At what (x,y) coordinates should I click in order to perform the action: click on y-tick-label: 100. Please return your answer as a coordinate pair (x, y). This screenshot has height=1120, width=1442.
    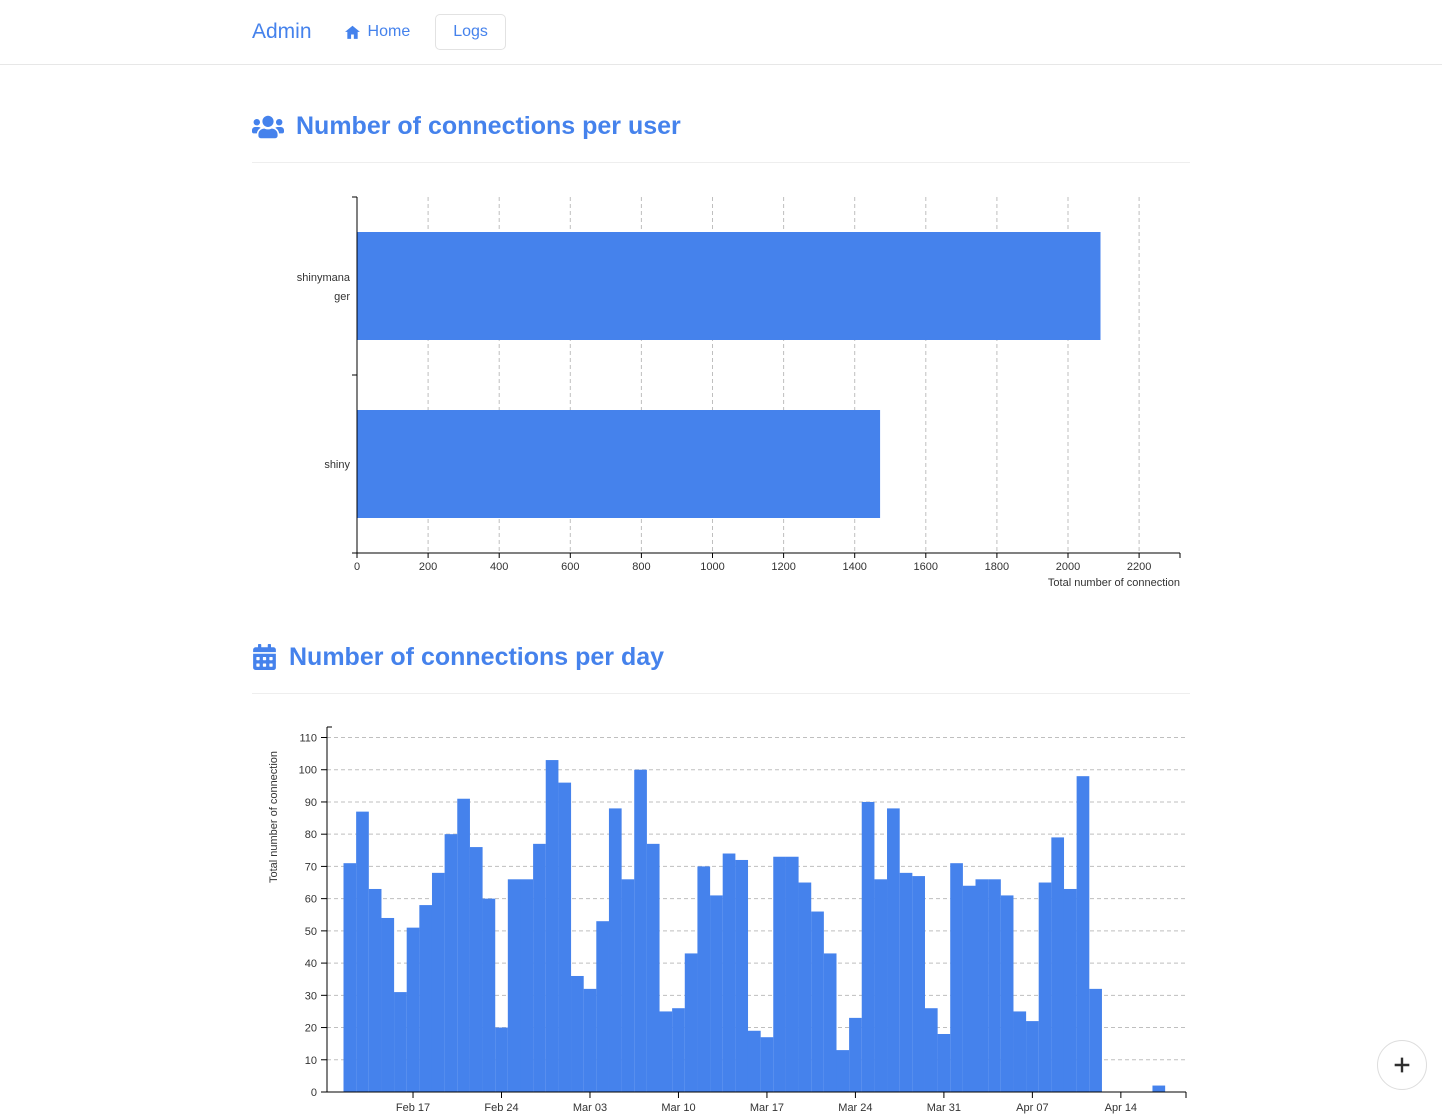
    Looking at the image, I should click on (308, 770).